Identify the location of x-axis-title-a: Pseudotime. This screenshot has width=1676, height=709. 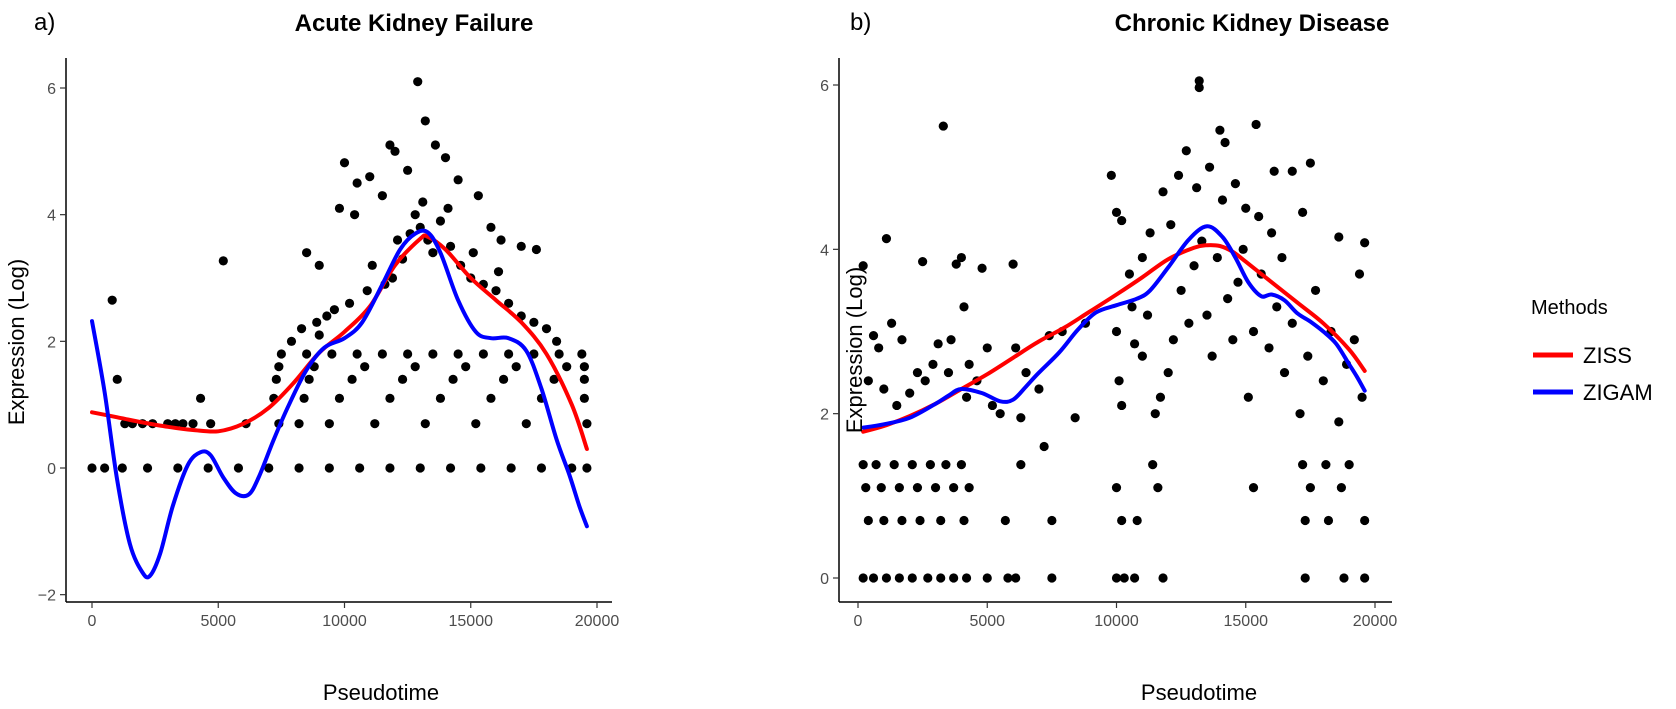
(381, 692).